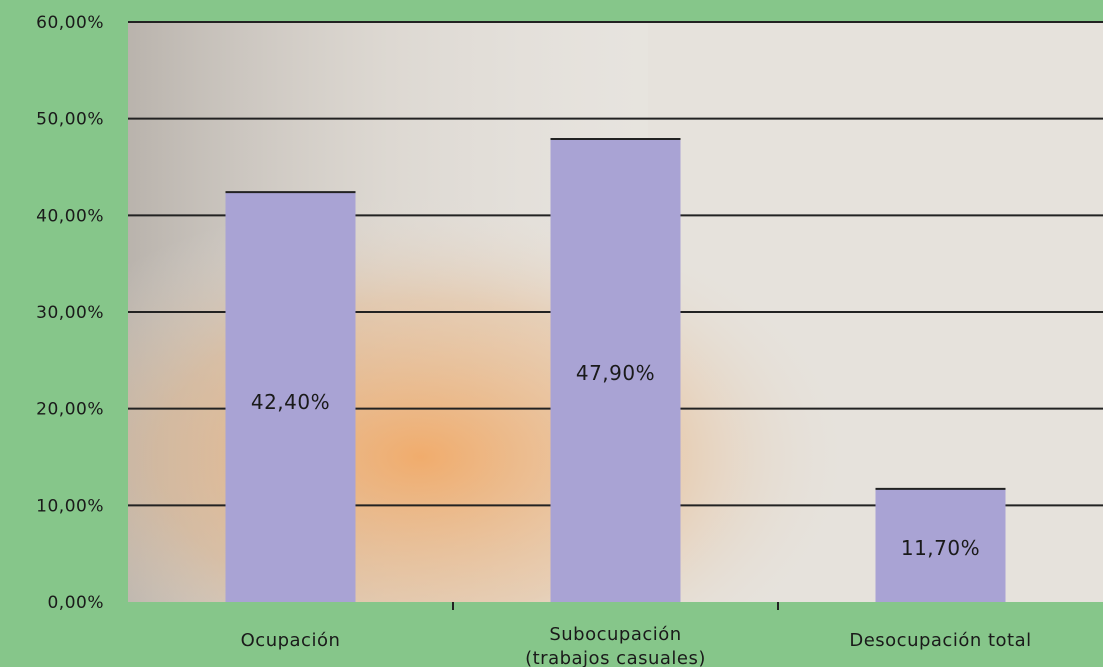  I want to click on y-tick-label: 10,00%, so click(70, 506).